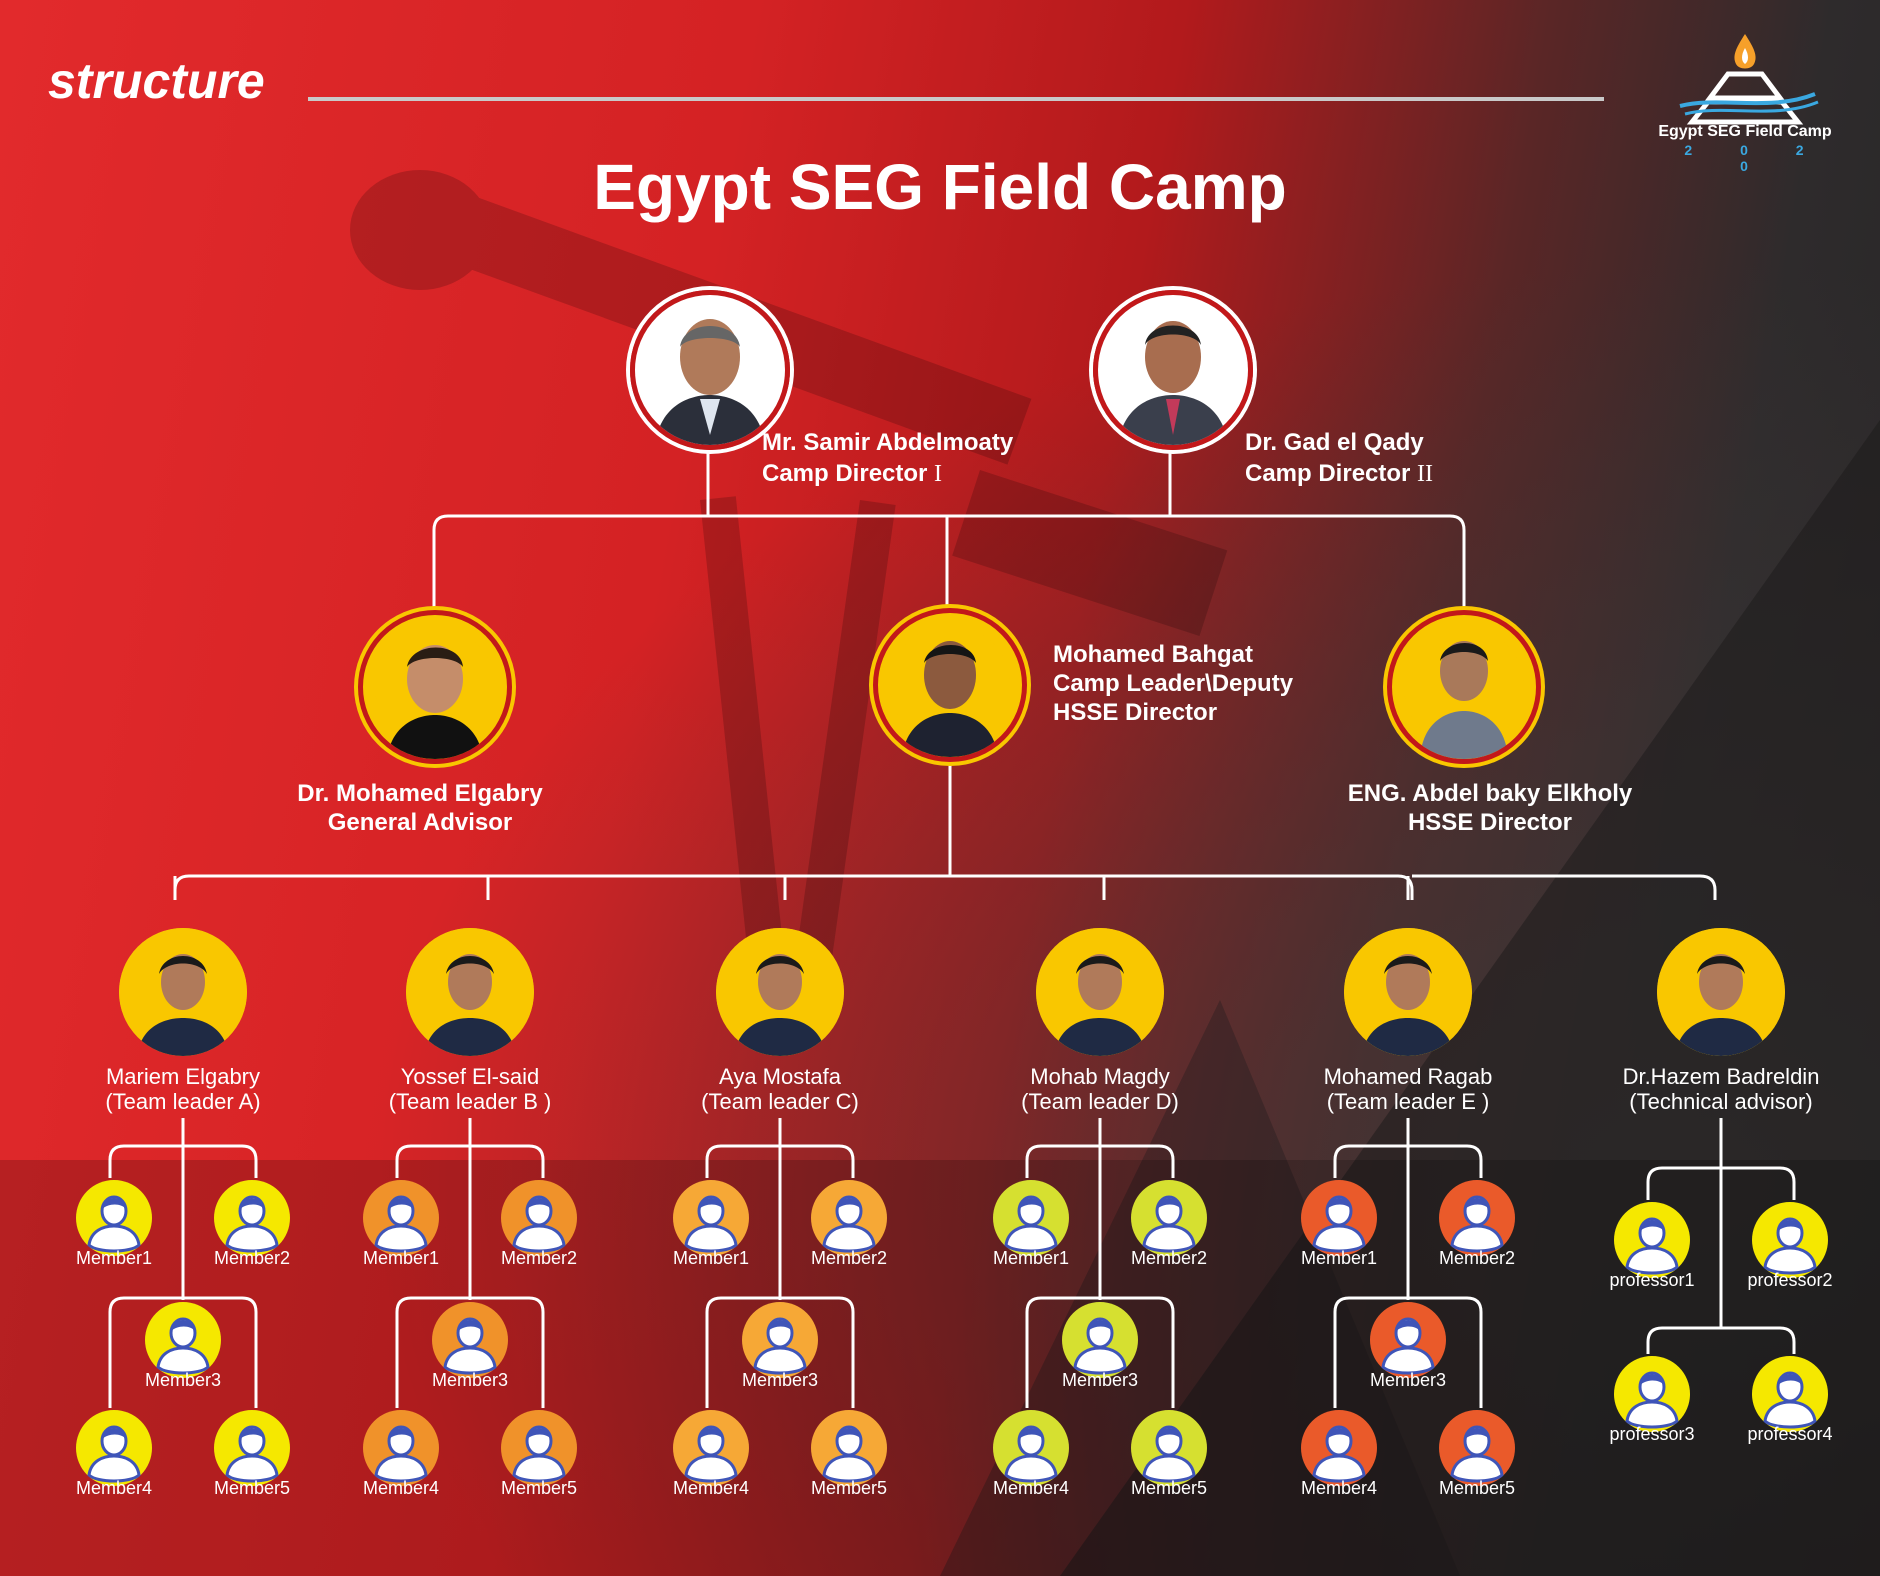 Image resolution: width=1880 pixels, height=1576 pixels. Describe the element at coordinates (940, 187) in the screenshot. I see `page-title: Egypt SEG Field Camp` at that location.